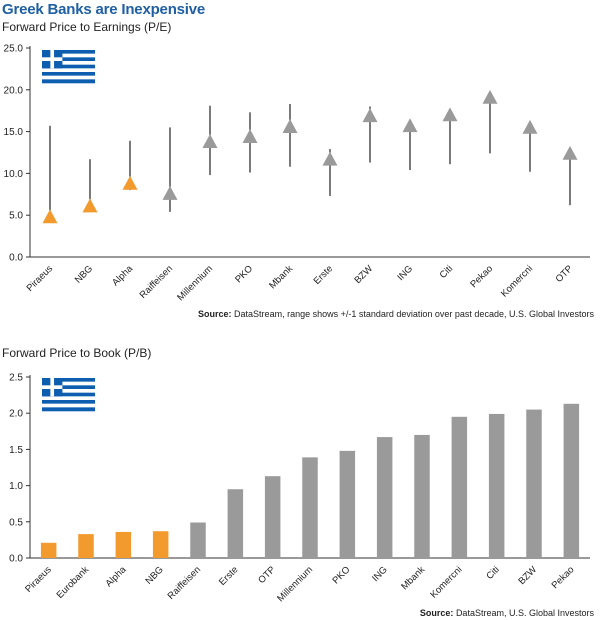 This screenshot has height=620, width=600. Describe the element at coordinates (16, 559) in the screenshot. I see `pb-y-tick-label: 0.0` at that location.